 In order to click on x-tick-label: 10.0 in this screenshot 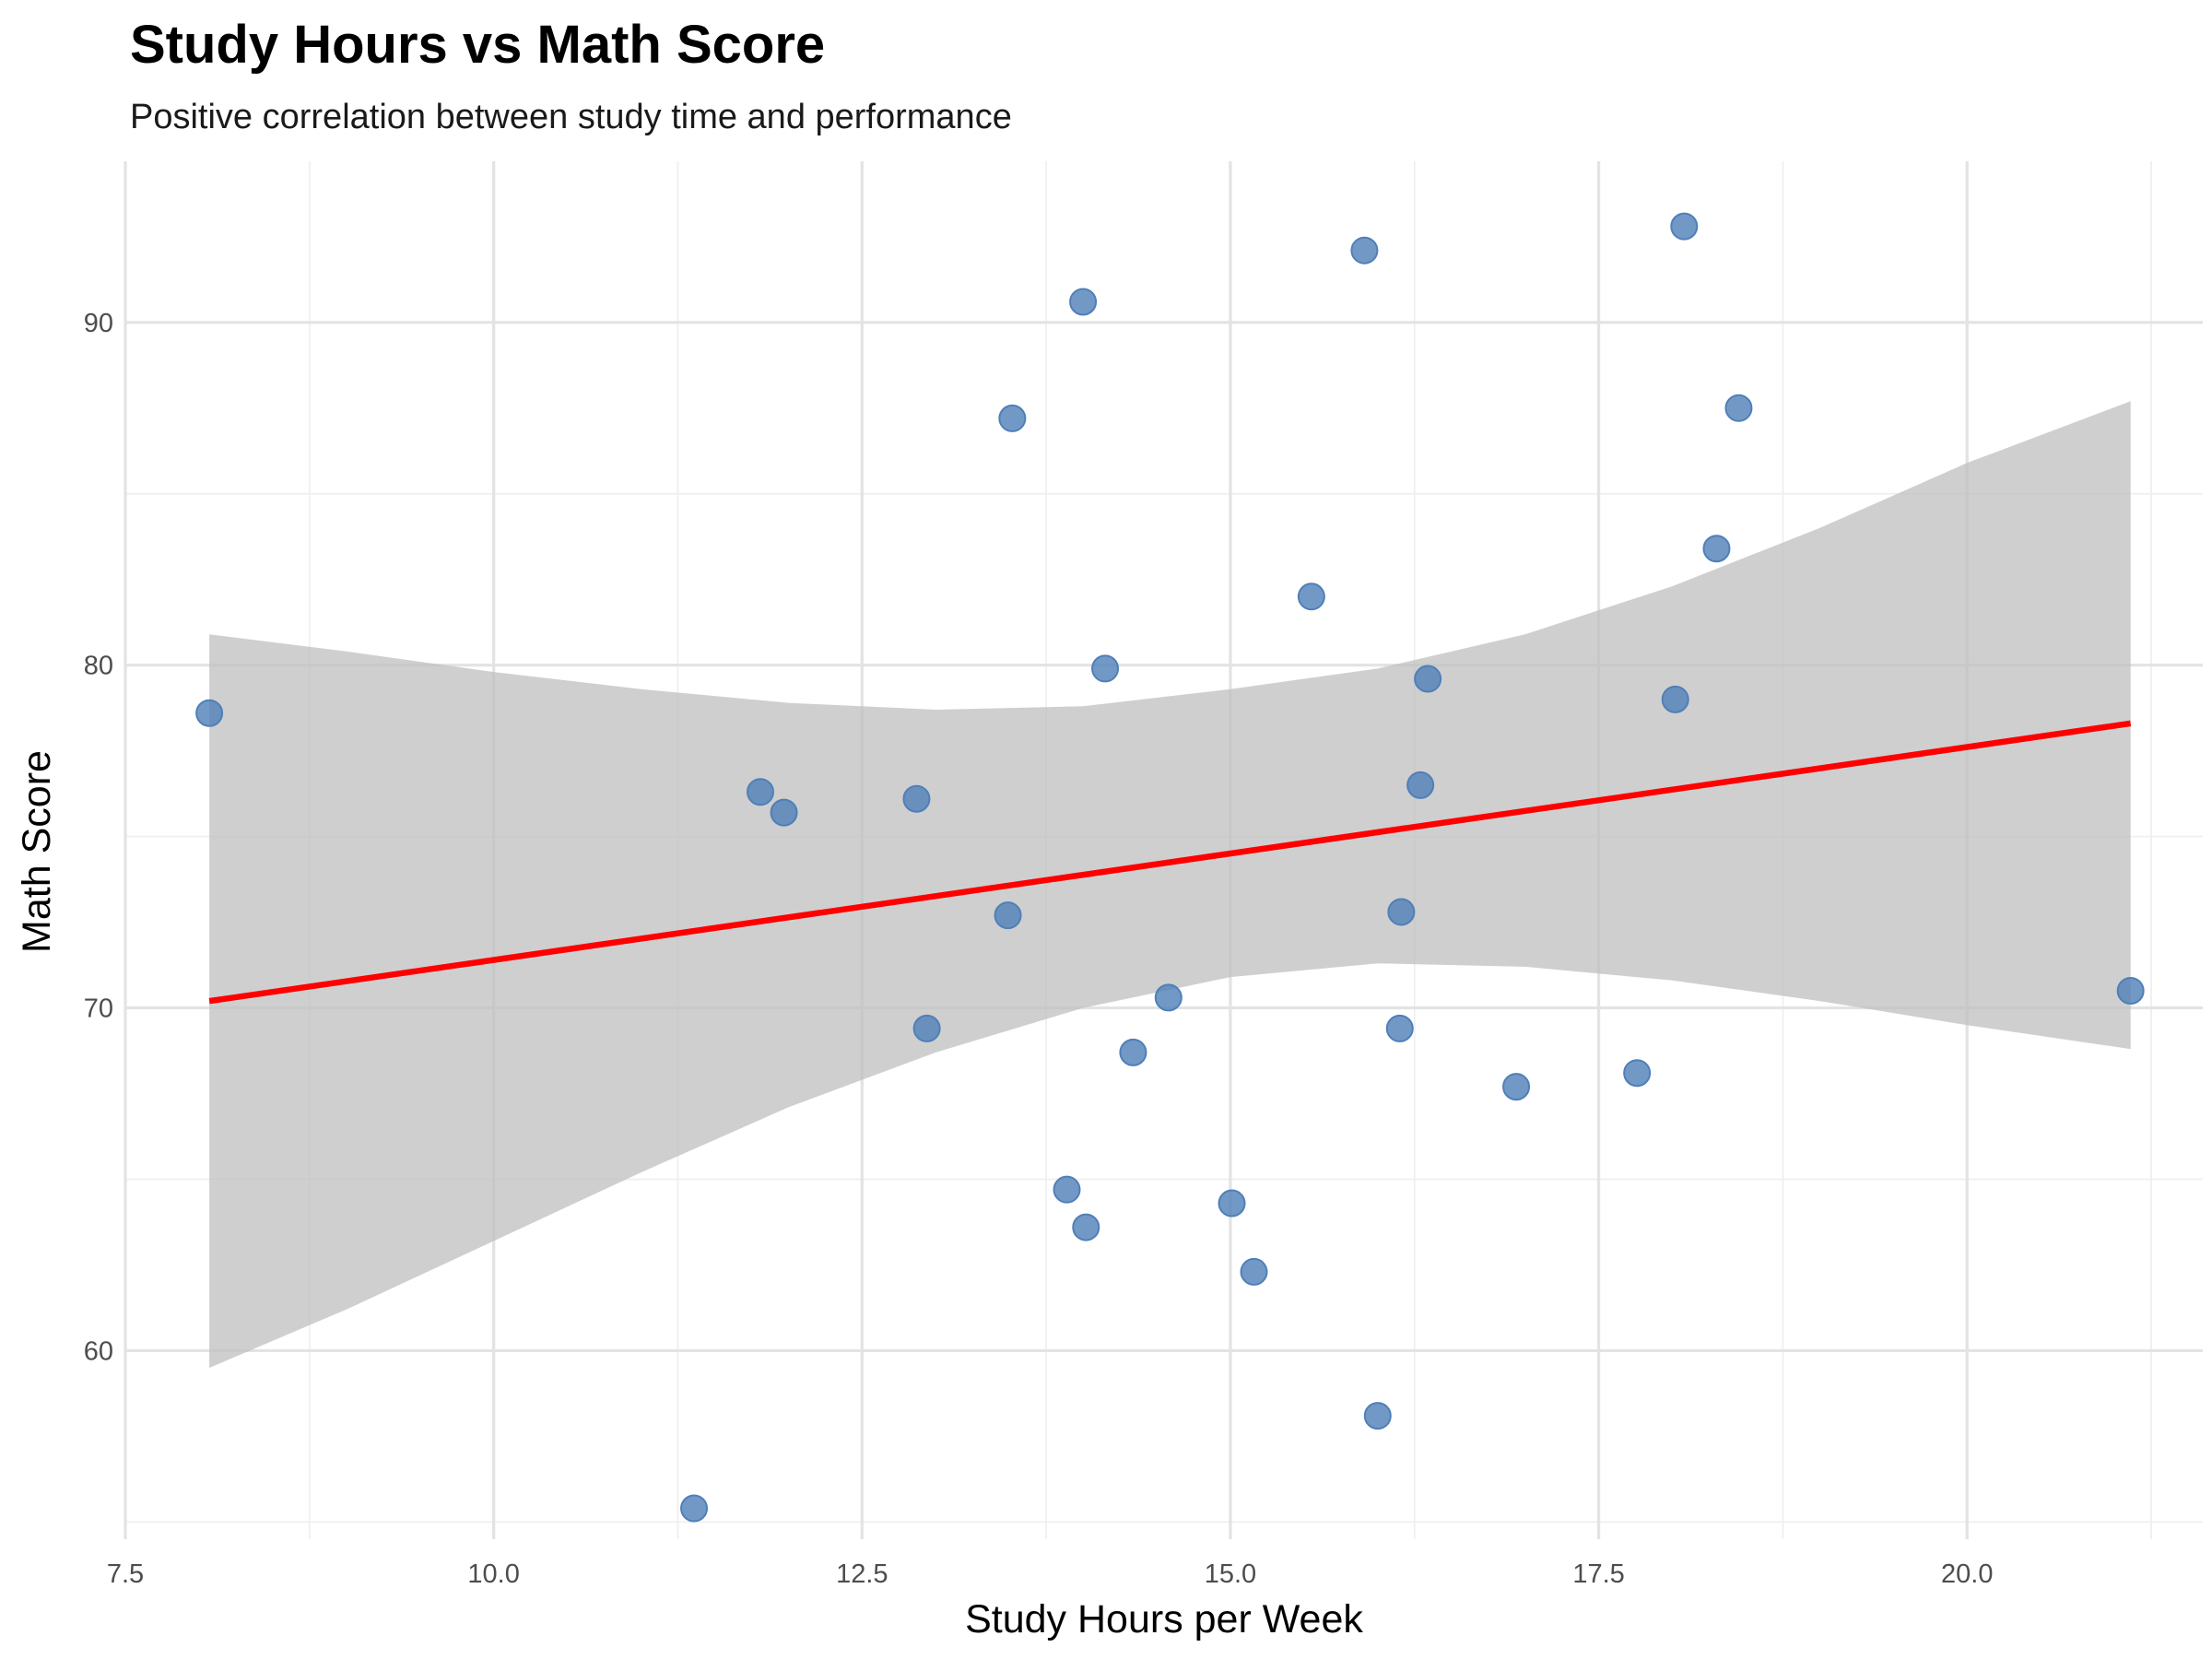, I will do `click(493, 1574)`.